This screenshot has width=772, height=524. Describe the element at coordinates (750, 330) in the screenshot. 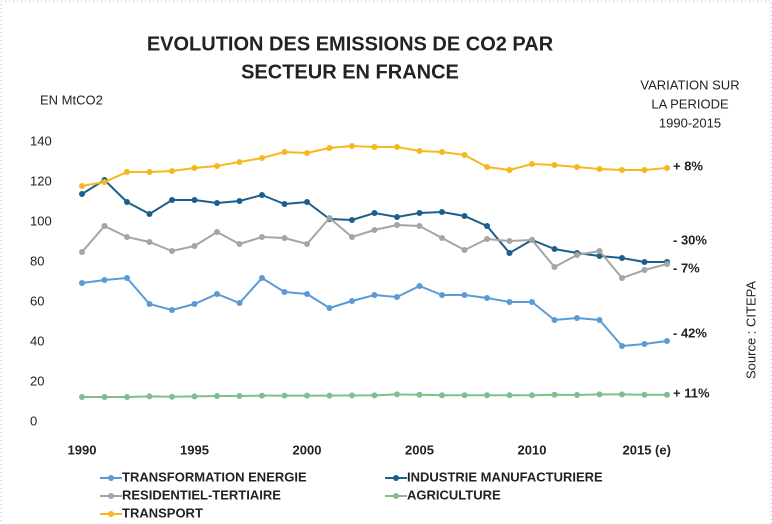

I see `source: Source : CITEPA` at that location.